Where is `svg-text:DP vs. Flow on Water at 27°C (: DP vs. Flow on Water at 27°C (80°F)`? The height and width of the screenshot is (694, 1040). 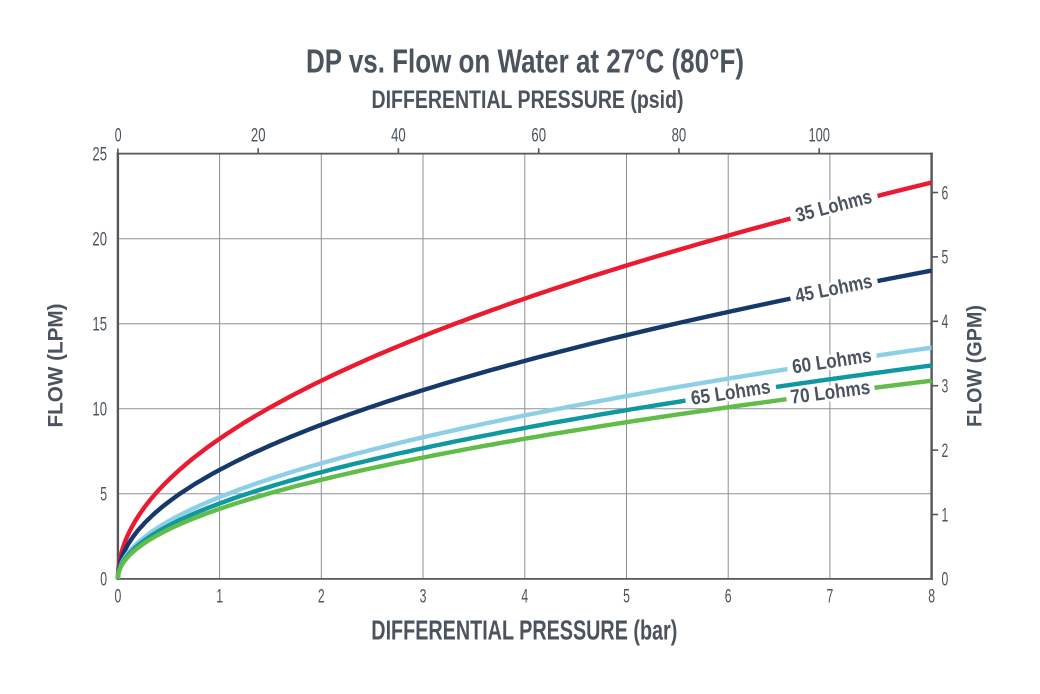 svg-text:DP vs. Flow on Water at 27°C (: DP vs. Flow on Water at 27°C (80°F) is located at coordinates (525, 62).